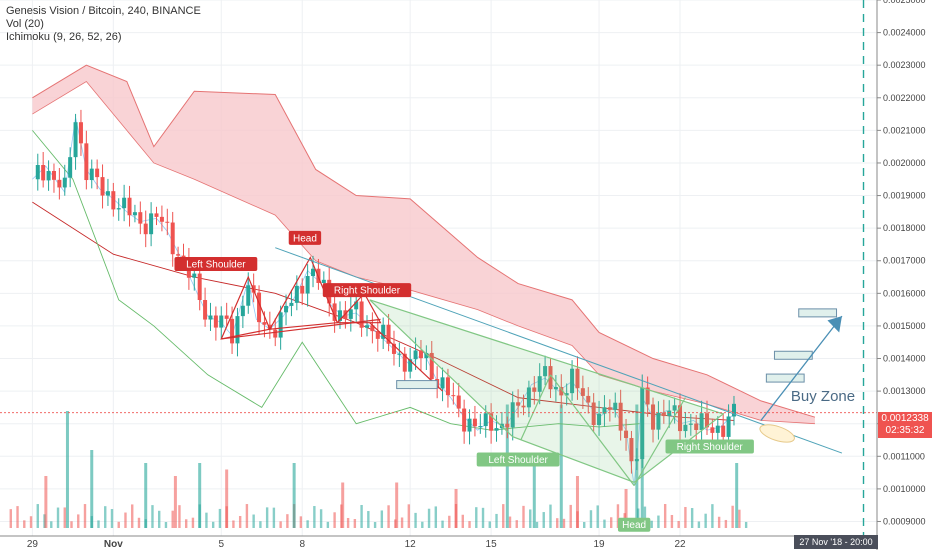  What do you see at coordinates (834, 324) in the screenshot?
I see `arrow-head` at bounding box center [834, 324].